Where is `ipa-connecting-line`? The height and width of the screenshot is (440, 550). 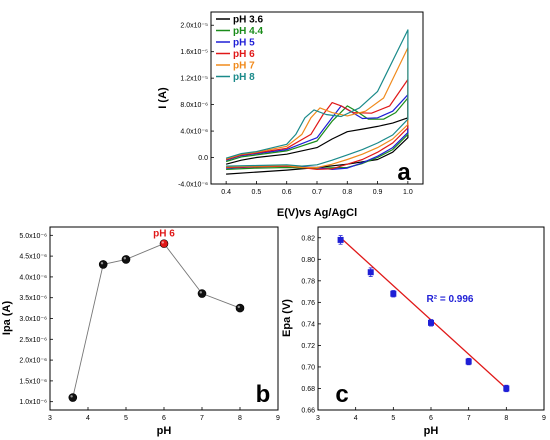 ipa-connecting-line is located at coordinates (156, 320).